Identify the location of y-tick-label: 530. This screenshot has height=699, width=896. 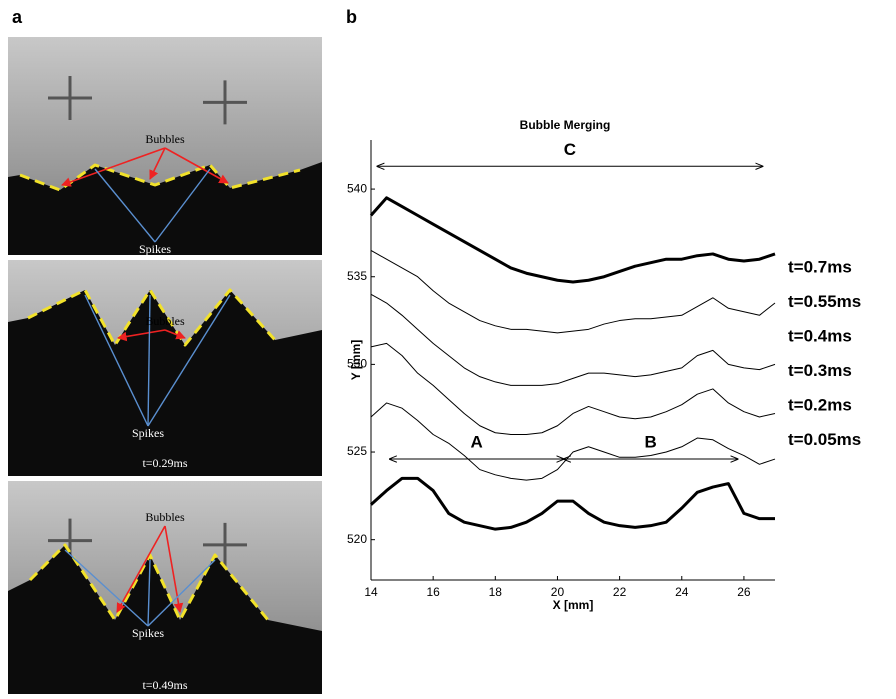
(357, 364).